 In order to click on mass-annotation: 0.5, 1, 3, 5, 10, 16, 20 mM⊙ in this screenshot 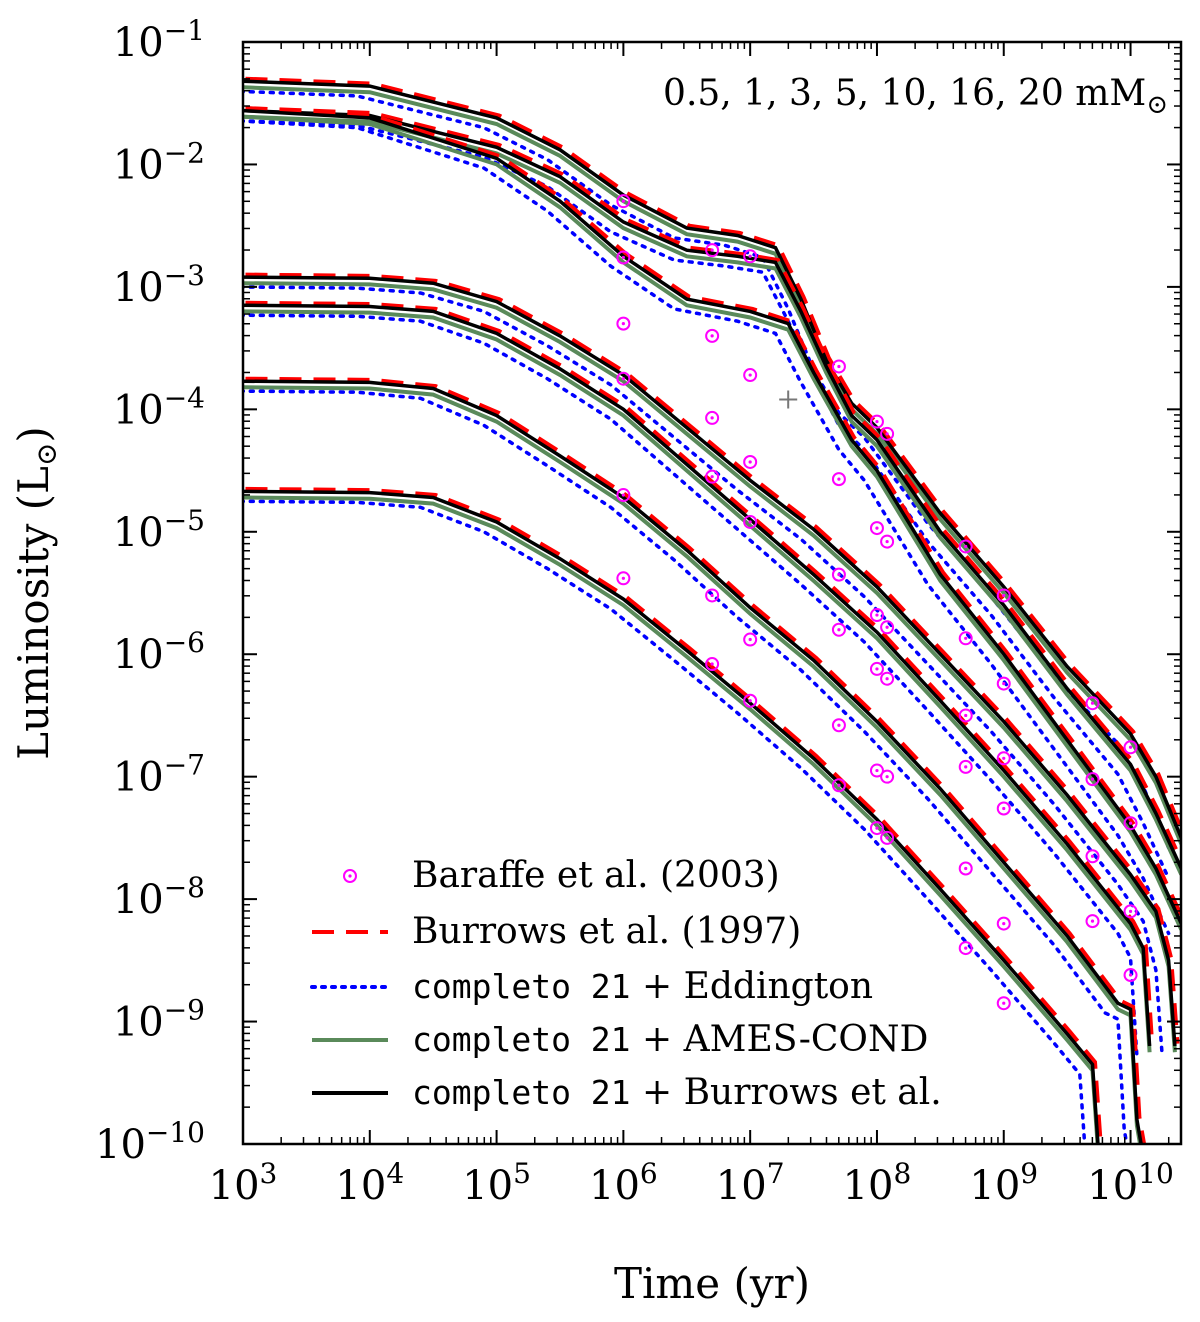, I will do `click(915, 96)`.